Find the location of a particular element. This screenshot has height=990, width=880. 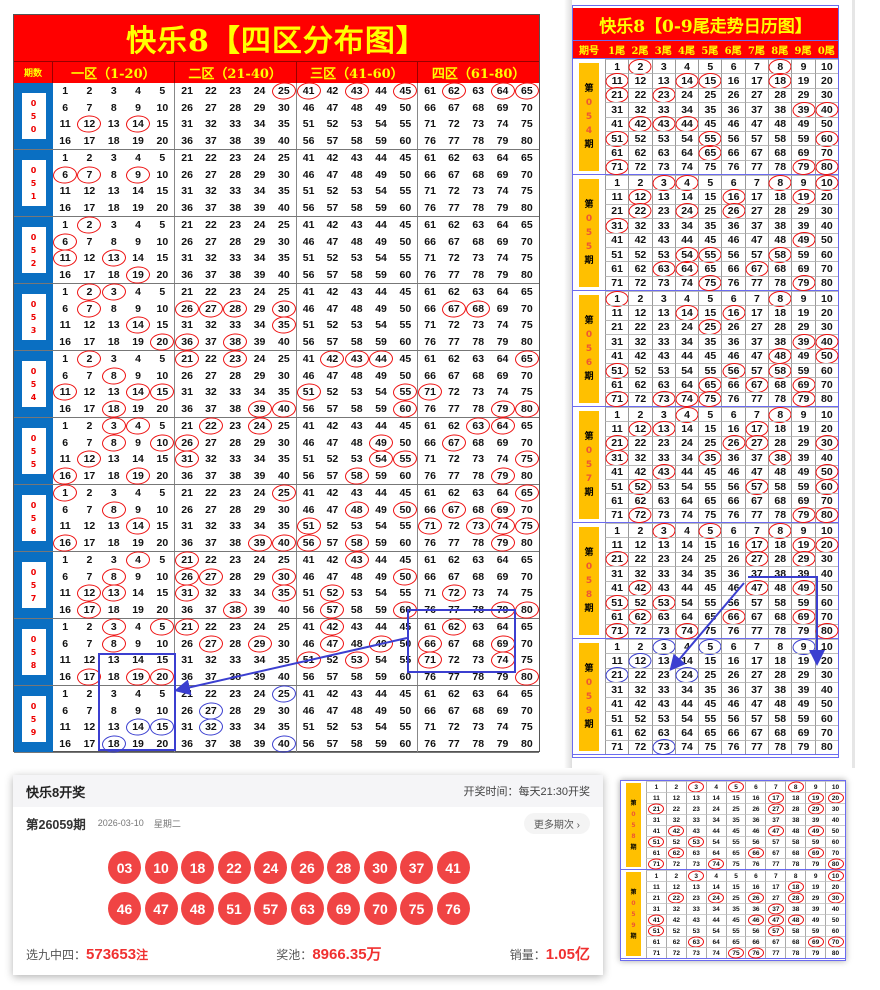

number-cell: 67 is located at coordinates (756, 732).